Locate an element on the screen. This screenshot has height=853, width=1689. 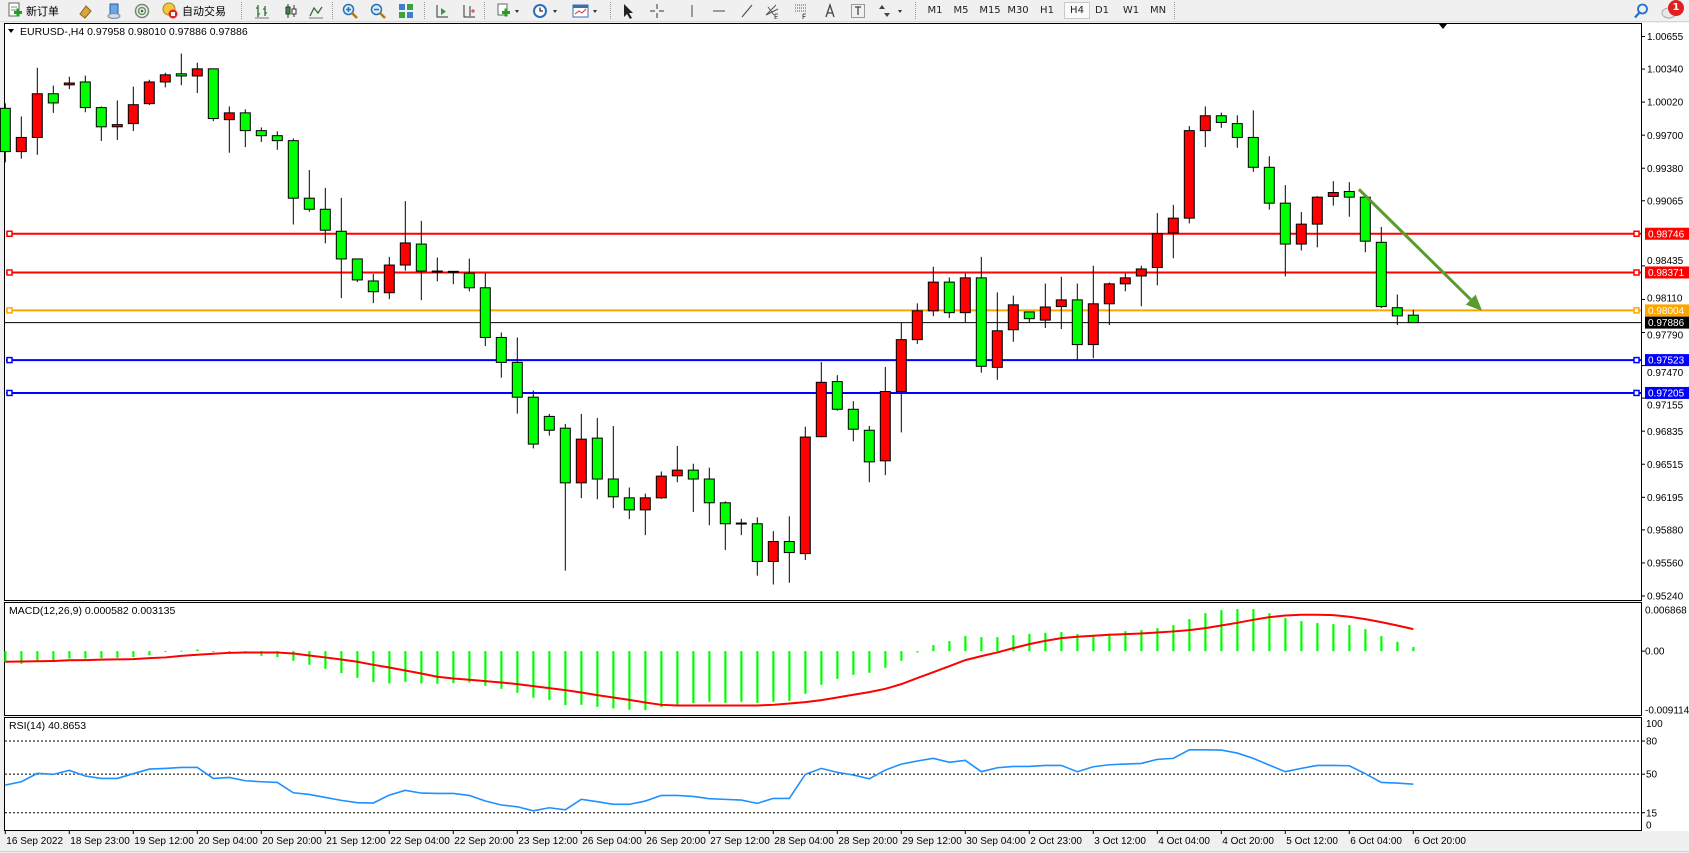
fibonacci-fan-icon is located at coordinates (772, 11).